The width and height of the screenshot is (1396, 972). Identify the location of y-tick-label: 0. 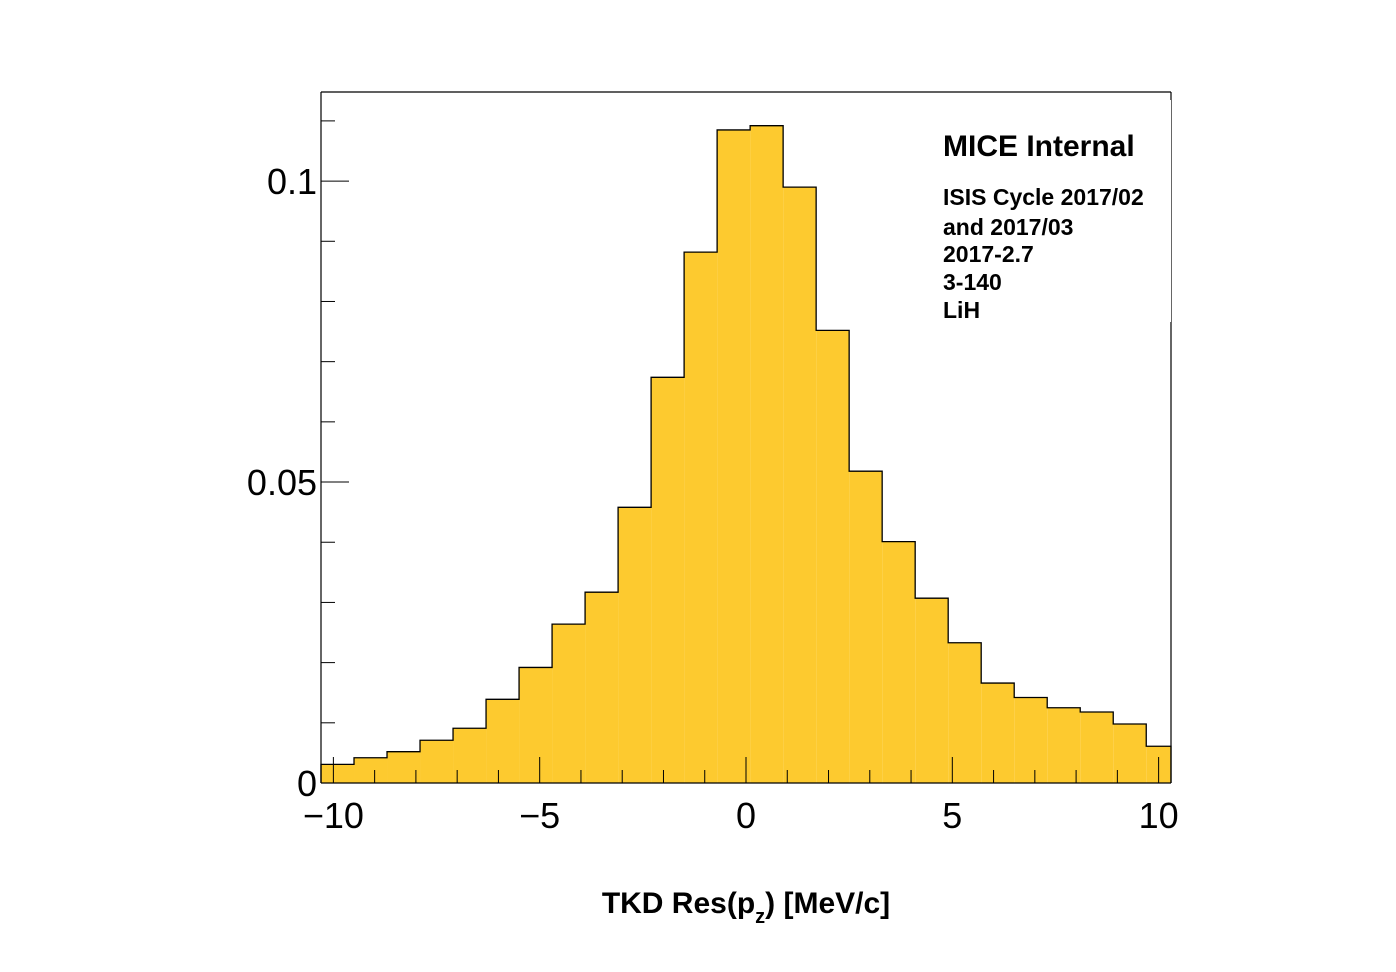
(307, 783).